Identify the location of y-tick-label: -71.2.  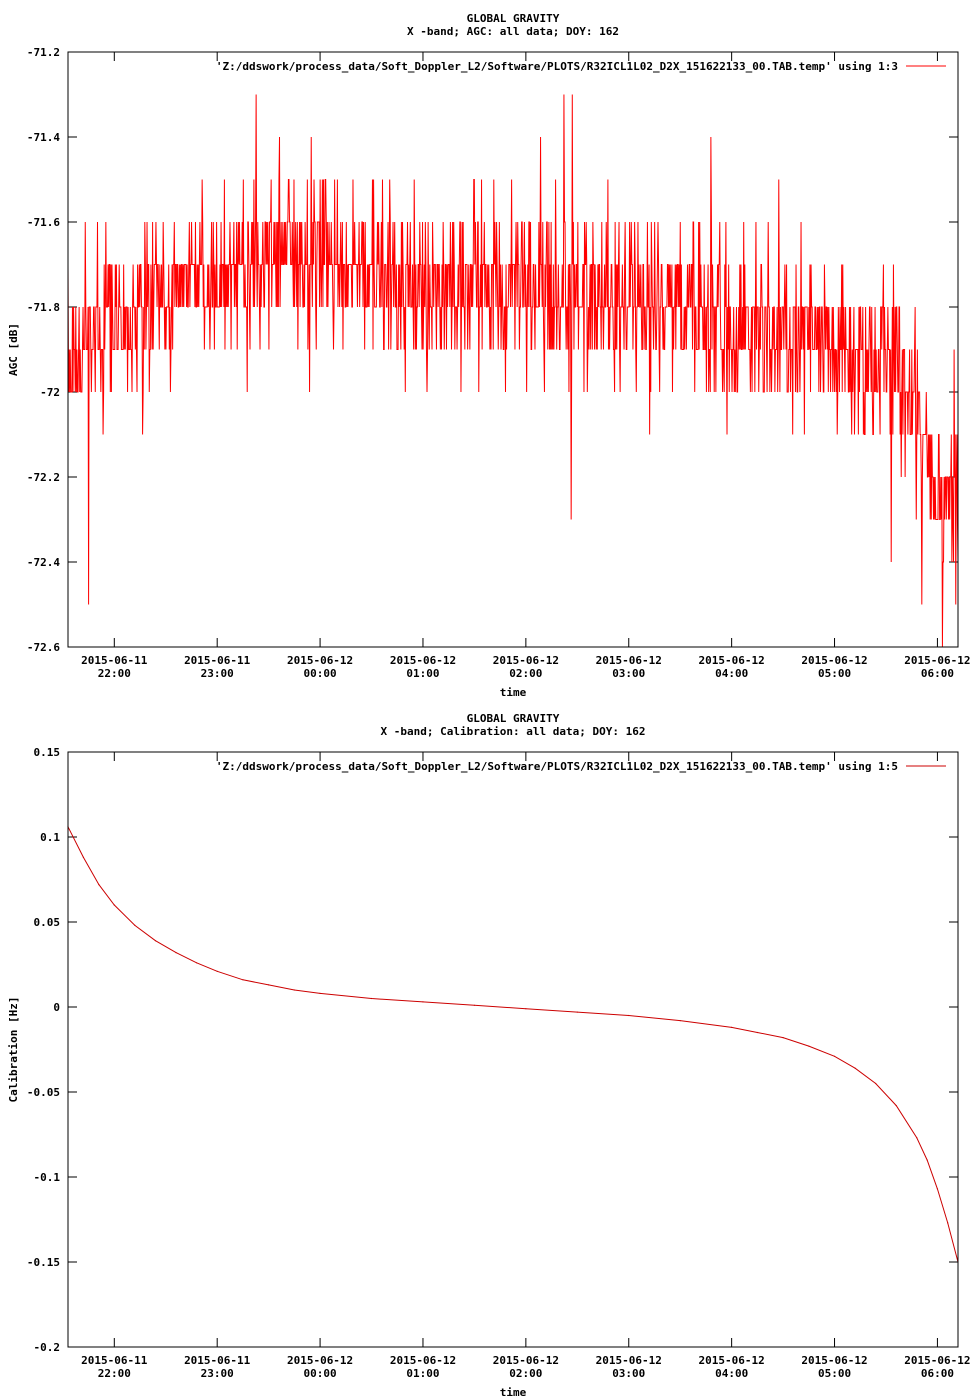
(43, 52).